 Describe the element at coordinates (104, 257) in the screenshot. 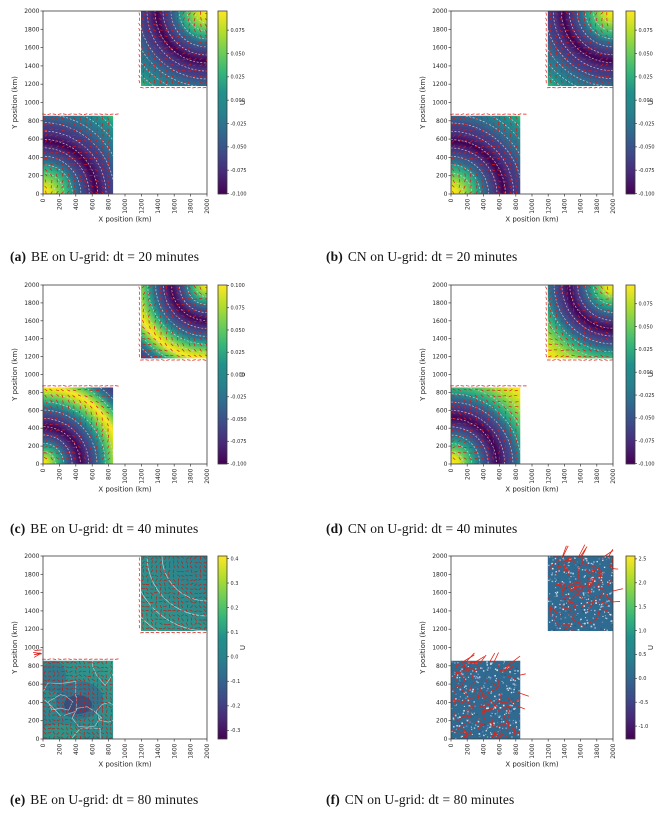

I see `caption-a: (a) BE on U-grid: dt = 20 minutes` at that location.